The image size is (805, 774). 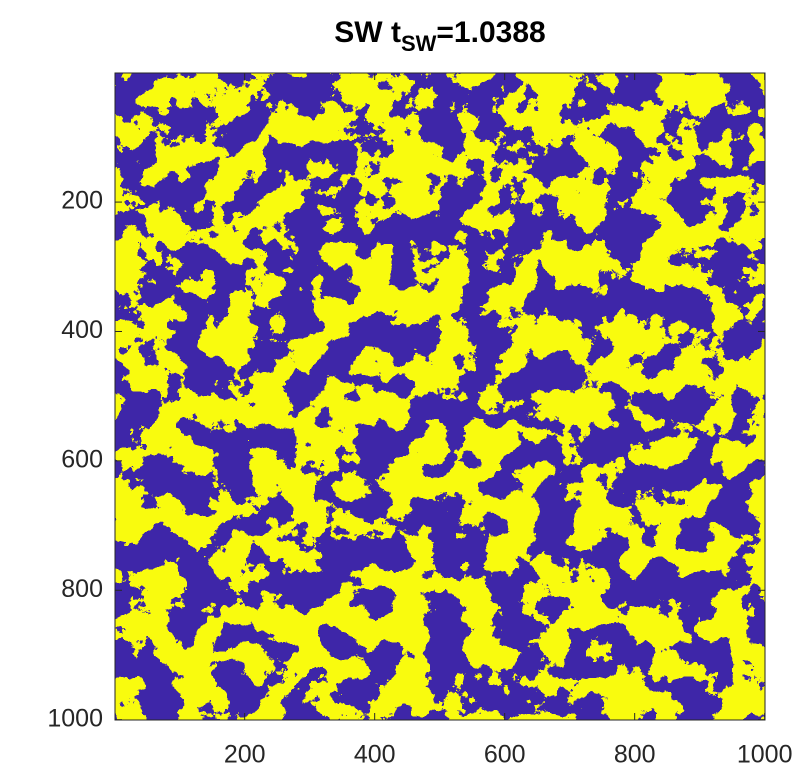 I want to click on y-tick-label: 800, so click(x=82, y=589).